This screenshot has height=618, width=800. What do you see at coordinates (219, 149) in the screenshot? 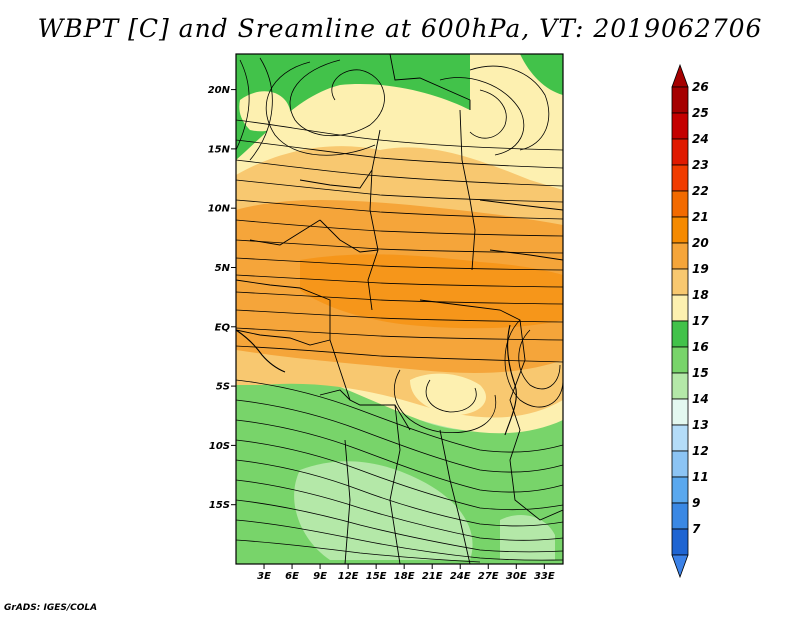
I see `lat-tick-label: 15N` at bounding box center [219, 149].